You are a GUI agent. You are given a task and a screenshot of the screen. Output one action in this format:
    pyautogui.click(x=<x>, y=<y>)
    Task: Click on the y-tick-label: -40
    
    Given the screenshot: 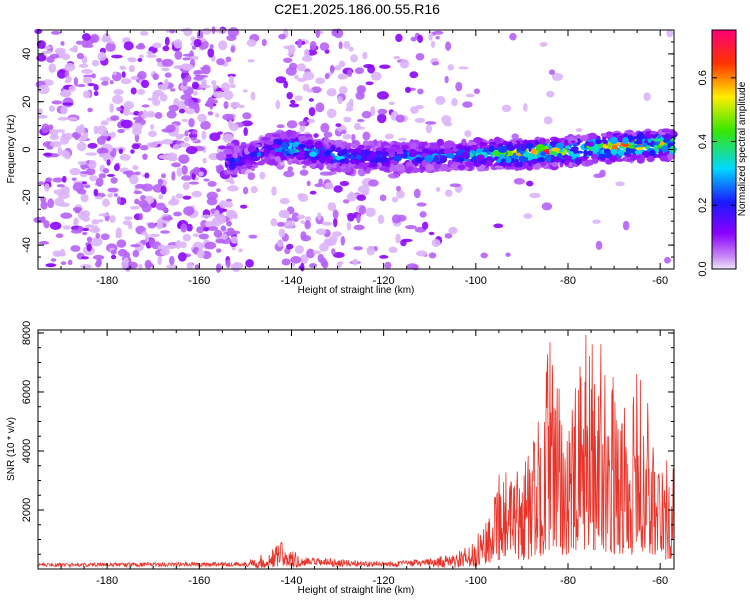 What is the action you would take?
    pyautogui.click(x=27, y=245)
    